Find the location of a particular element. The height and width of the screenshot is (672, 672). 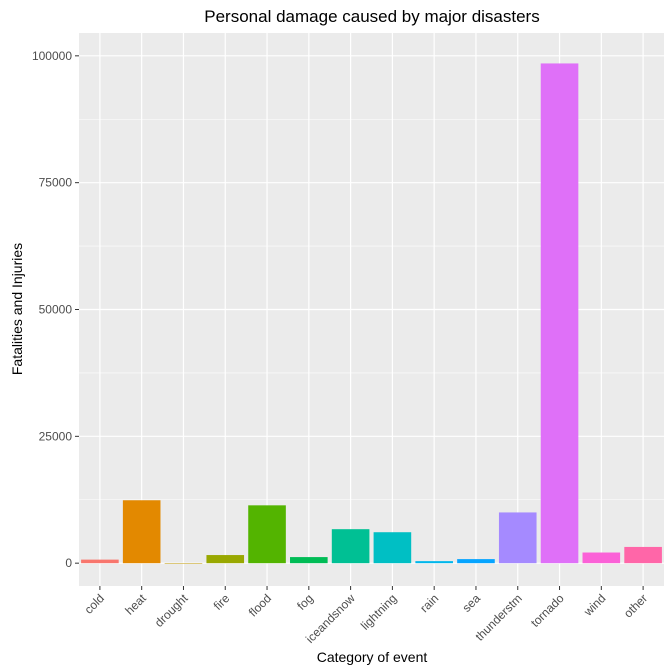

bar-fire is located at coordinates (225, 559).